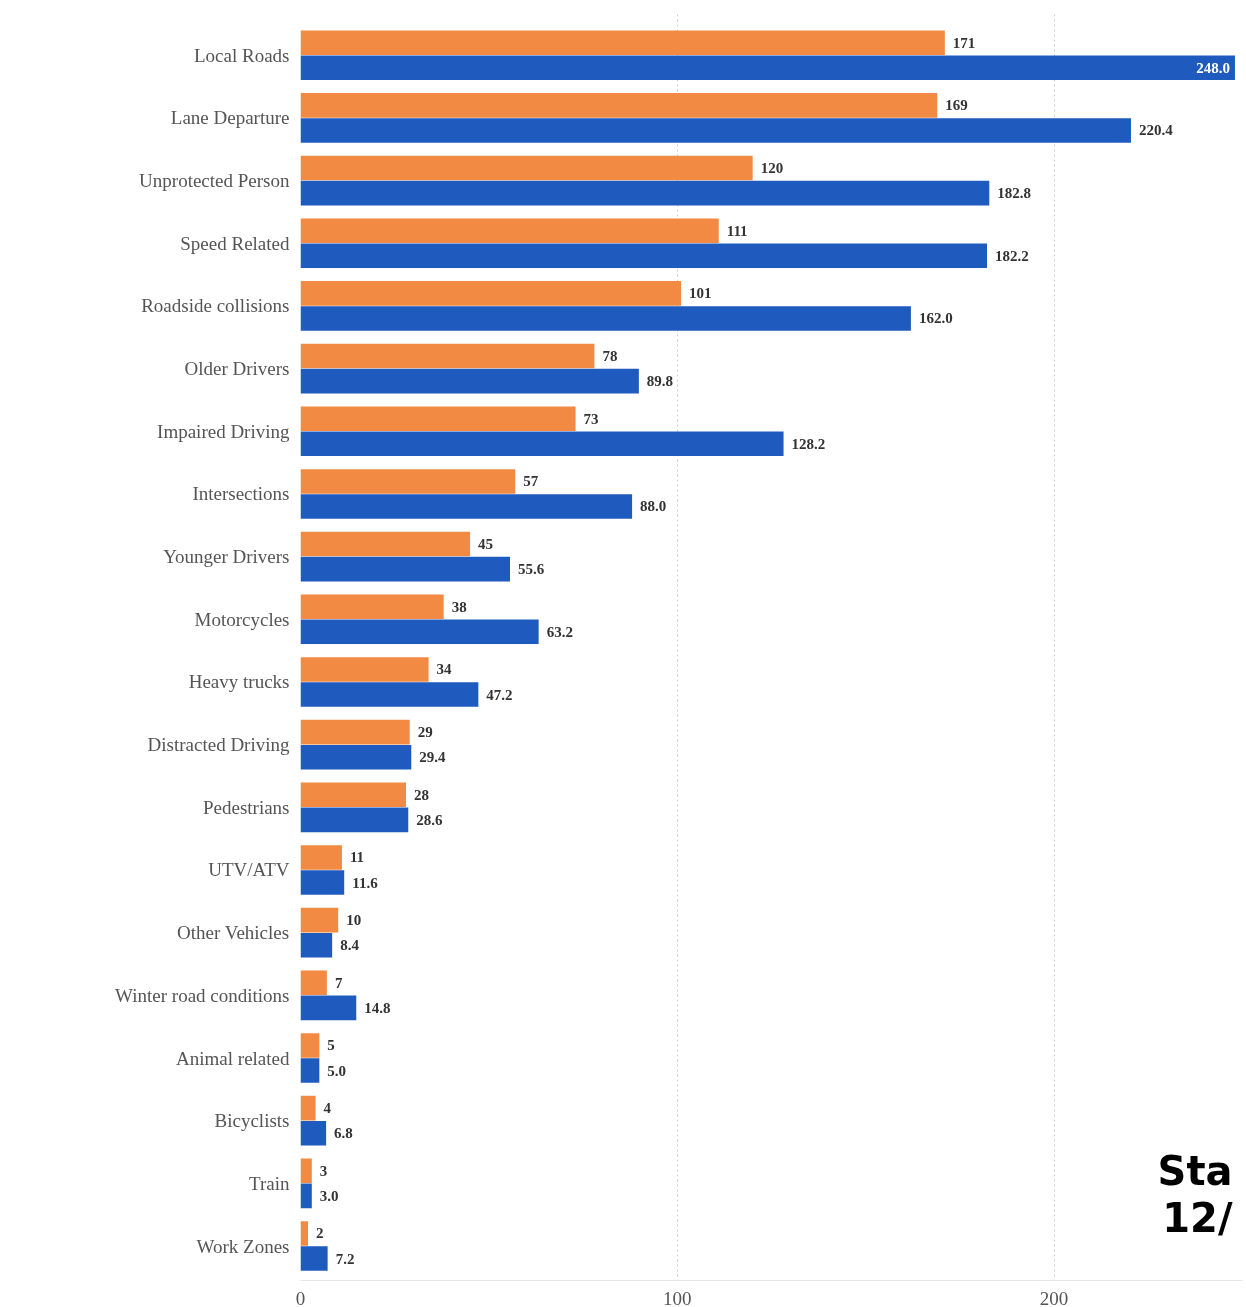 The image size is (1246, 1307). What do you see at coordinates (421, 794) in the screenshot?
I see `data-label: 28` at bounding box center [421, 794].